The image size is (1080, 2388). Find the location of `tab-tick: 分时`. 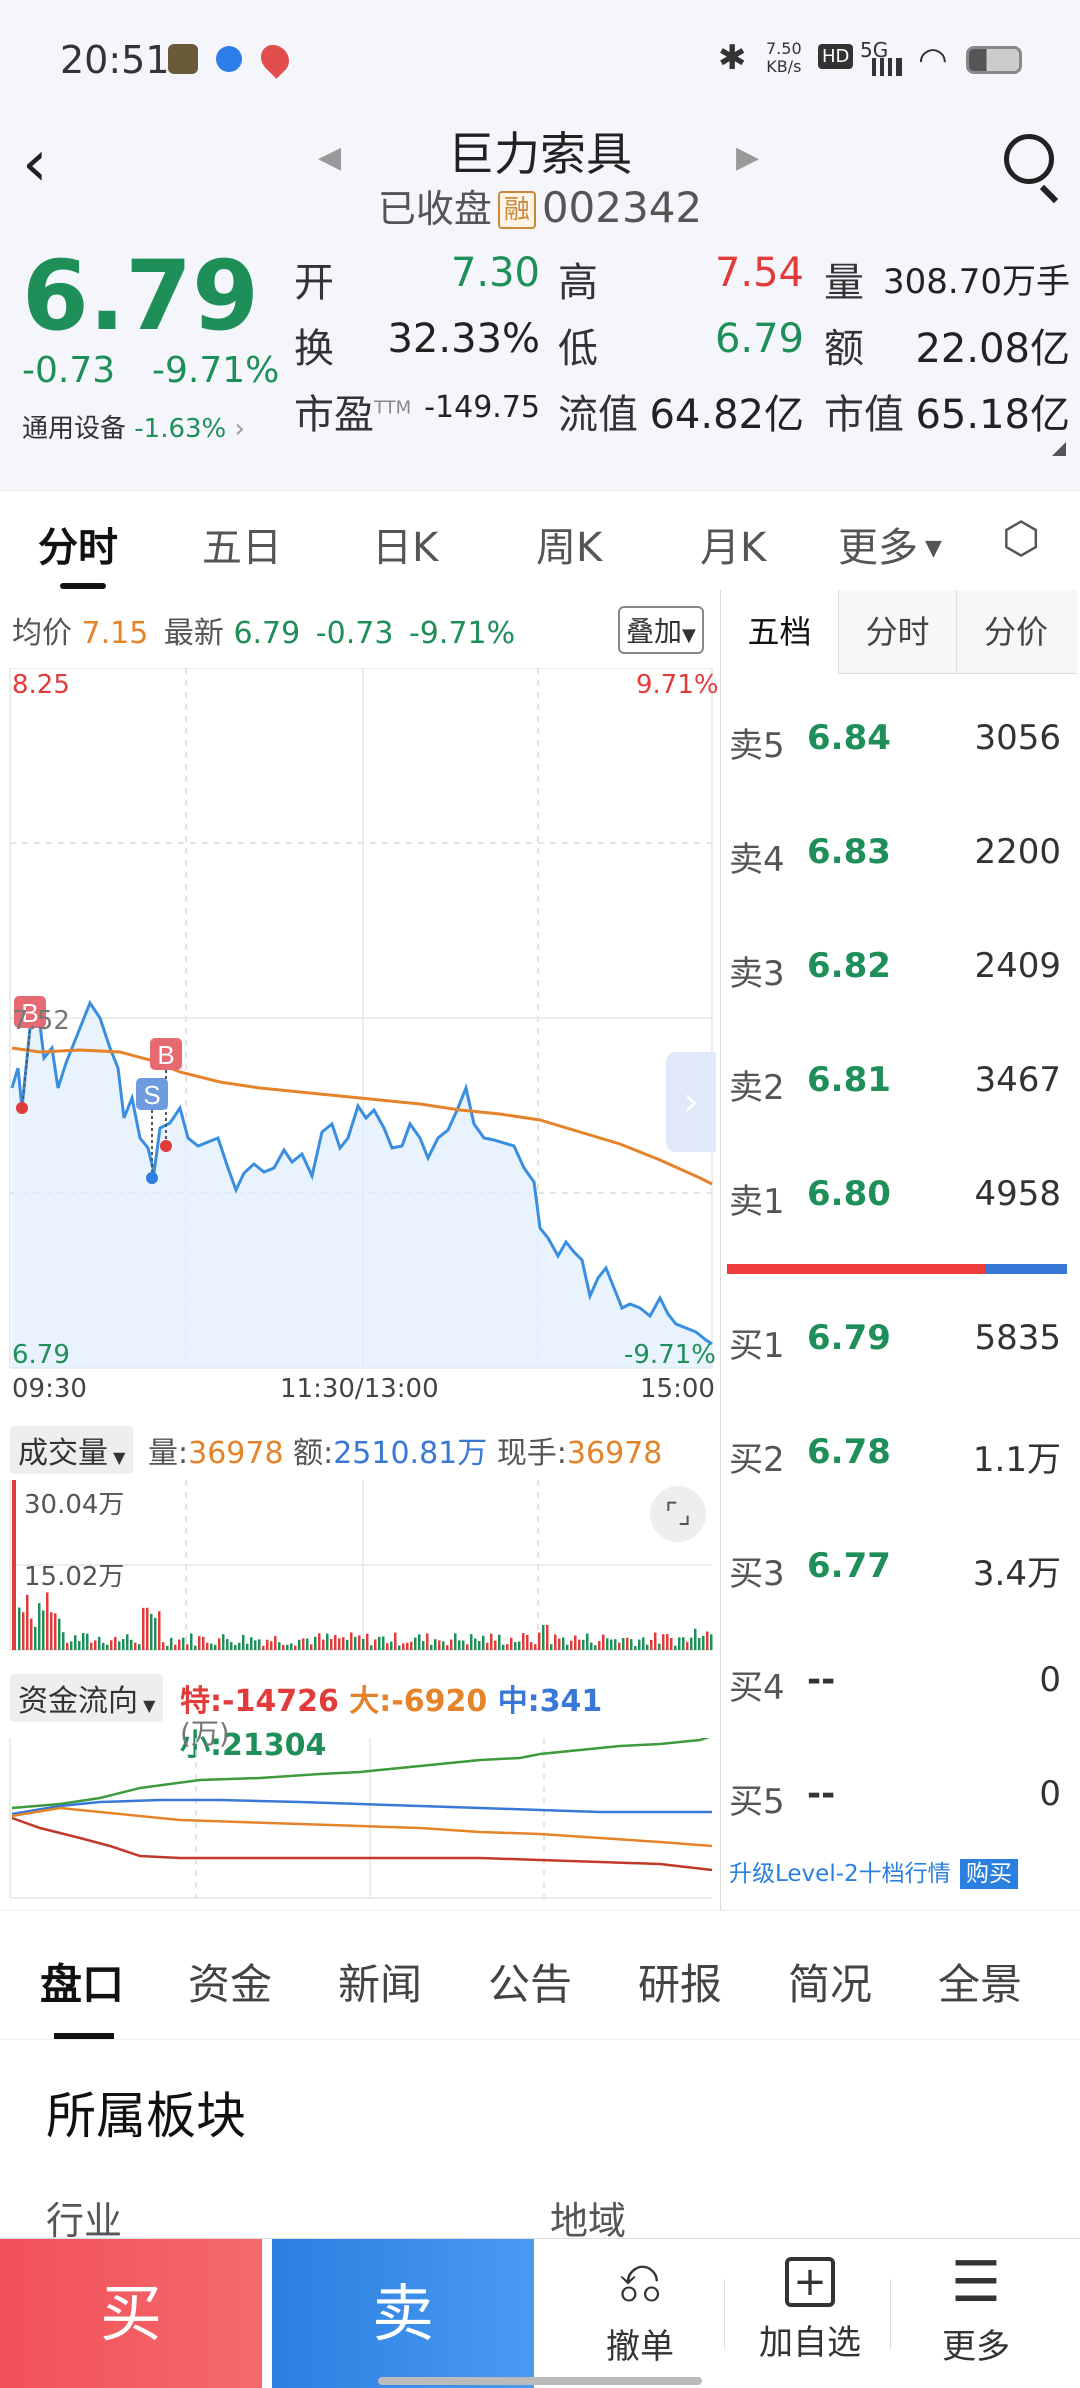

tab-tick: 分时 is located at coordinates (898, 632).